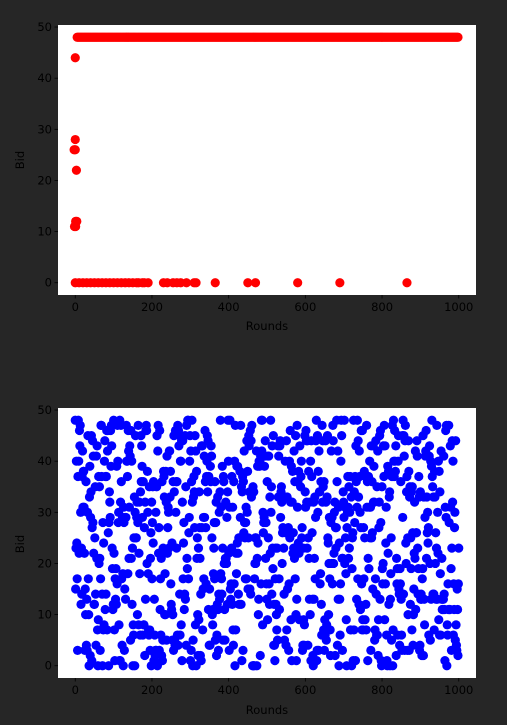 This screenshot has height=725, width=507. I want to click on x-tick-label-bottom: 200, so click(152, 690).